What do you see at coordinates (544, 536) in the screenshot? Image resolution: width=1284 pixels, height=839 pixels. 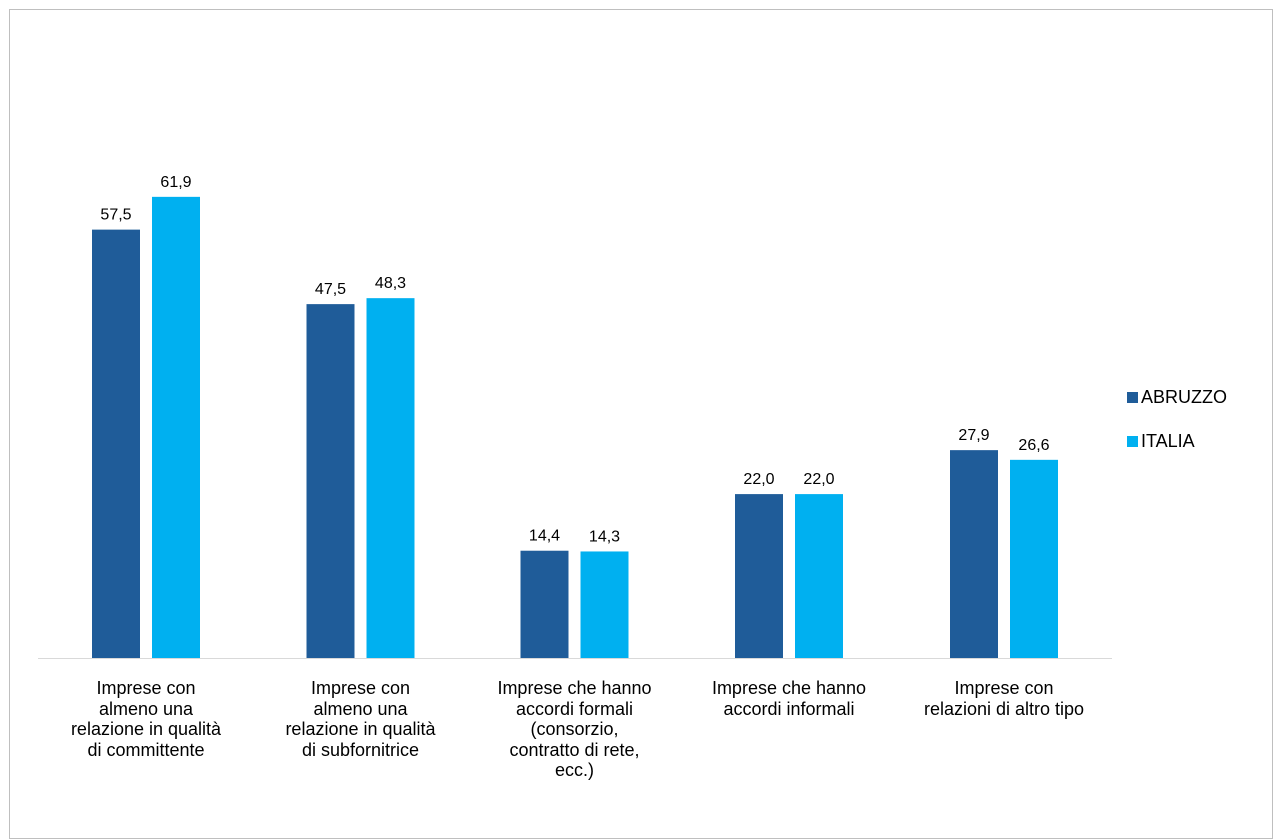 I see `data-label-abruzzo-2: 14,4` at bounding box center [544, 536].